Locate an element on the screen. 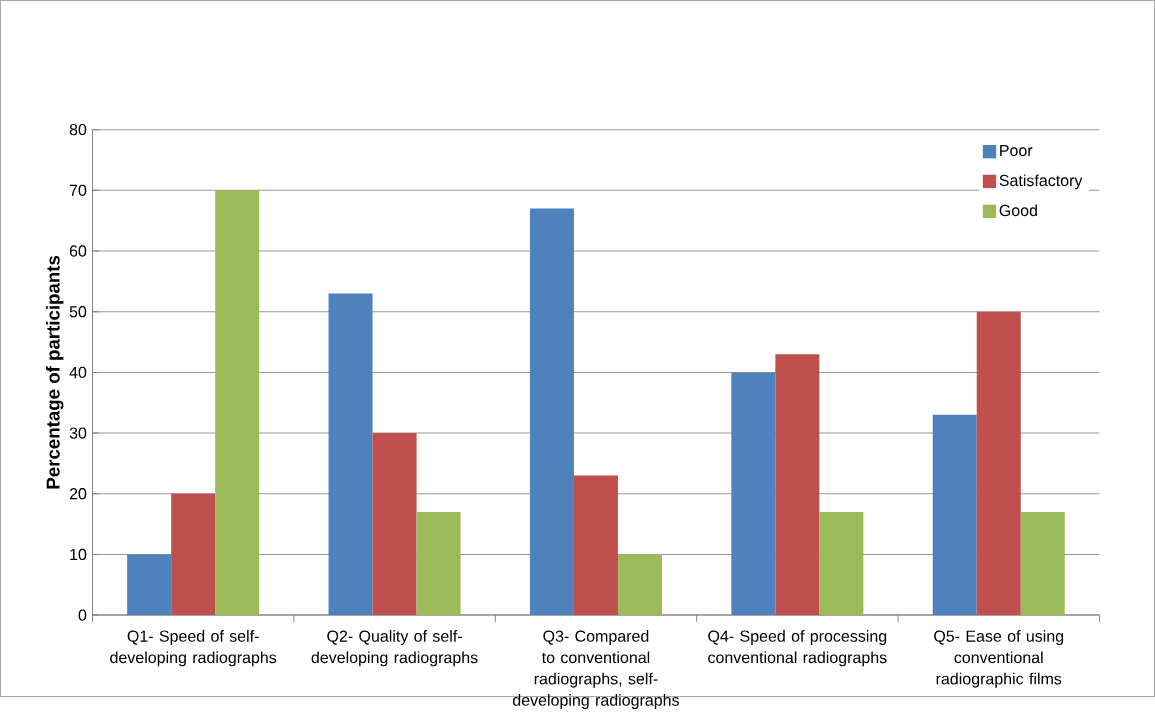  y-tick-label: 70 is located at coordinates (78, 190).